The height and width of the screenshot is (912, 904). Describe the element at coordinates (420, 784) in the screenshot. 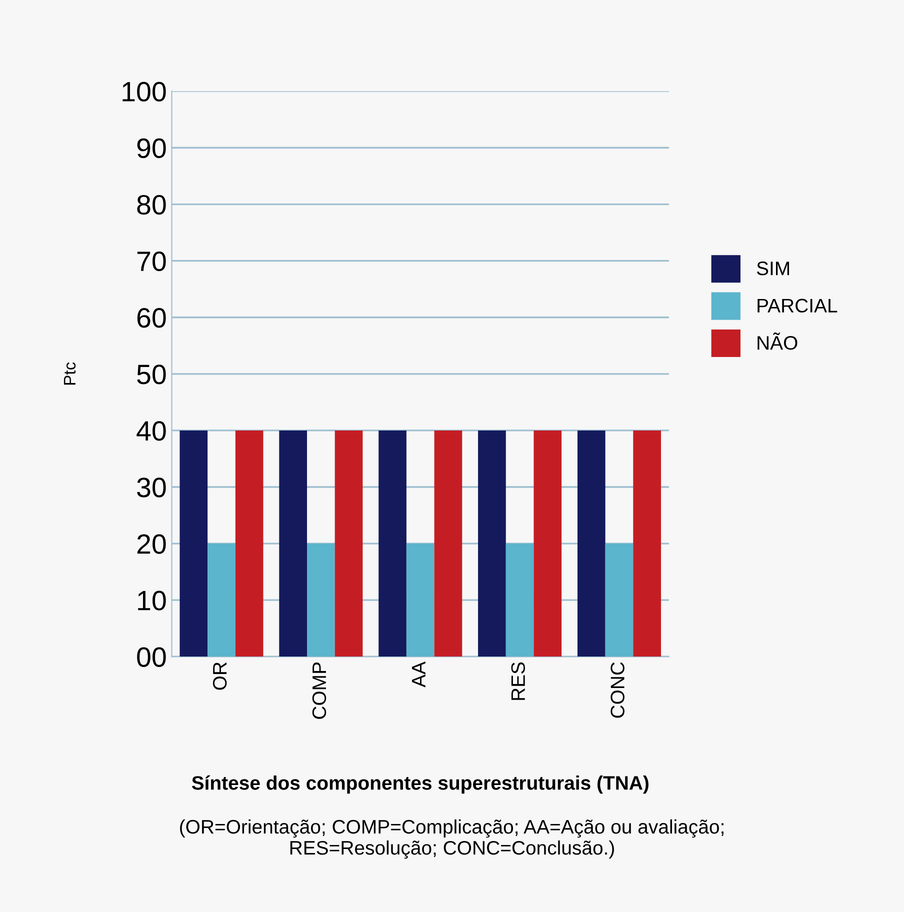

I see `x-axis-title: Síntese dos componentes superestruturais (TNA)` at that location.